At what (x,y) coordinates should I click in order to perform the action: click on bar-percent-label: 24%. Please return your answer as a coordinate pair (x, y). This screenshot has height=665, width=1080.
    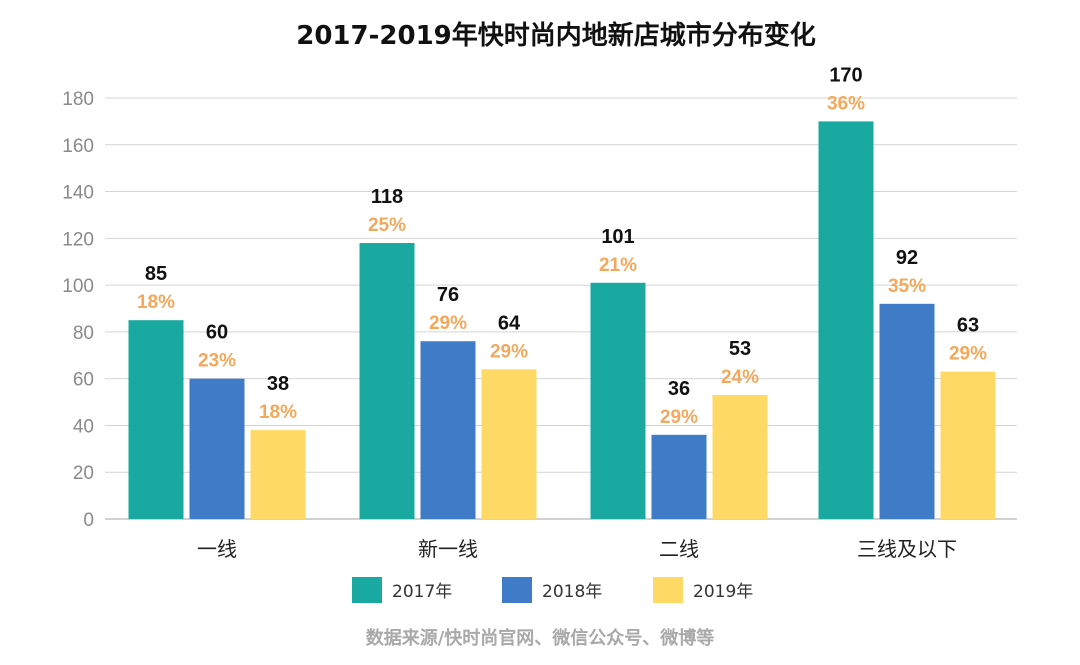
    Looking at the image, I should click on (740, 377).